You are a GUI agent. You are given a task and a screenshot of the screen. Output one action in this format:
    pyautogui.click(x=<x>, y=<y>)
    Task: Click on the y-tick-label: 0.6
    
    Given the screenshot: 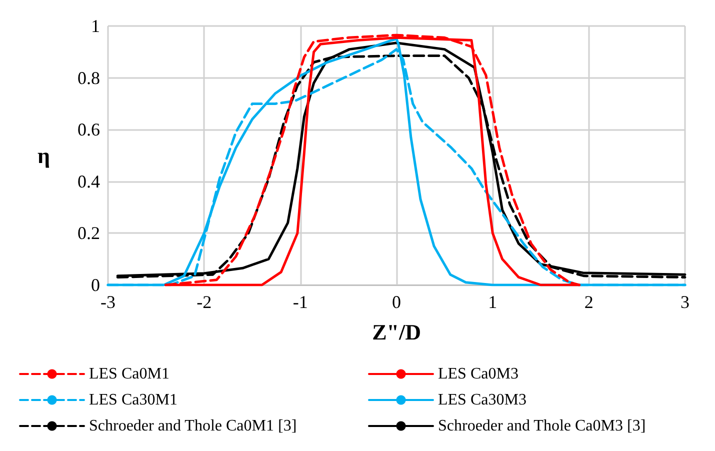 What is the action you would take?
    pyautogui.click(x=89, y=130)
    